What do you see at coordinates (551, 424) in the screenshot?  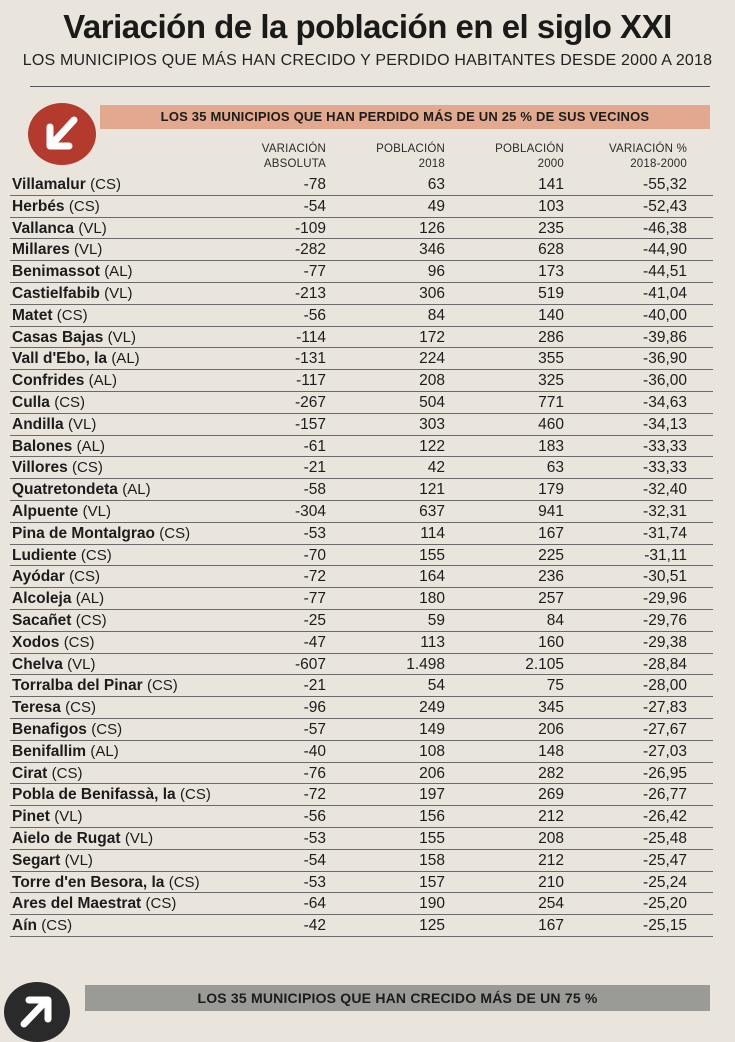 I see `population-2000-cell: 460` at bounding box center [551, 424].